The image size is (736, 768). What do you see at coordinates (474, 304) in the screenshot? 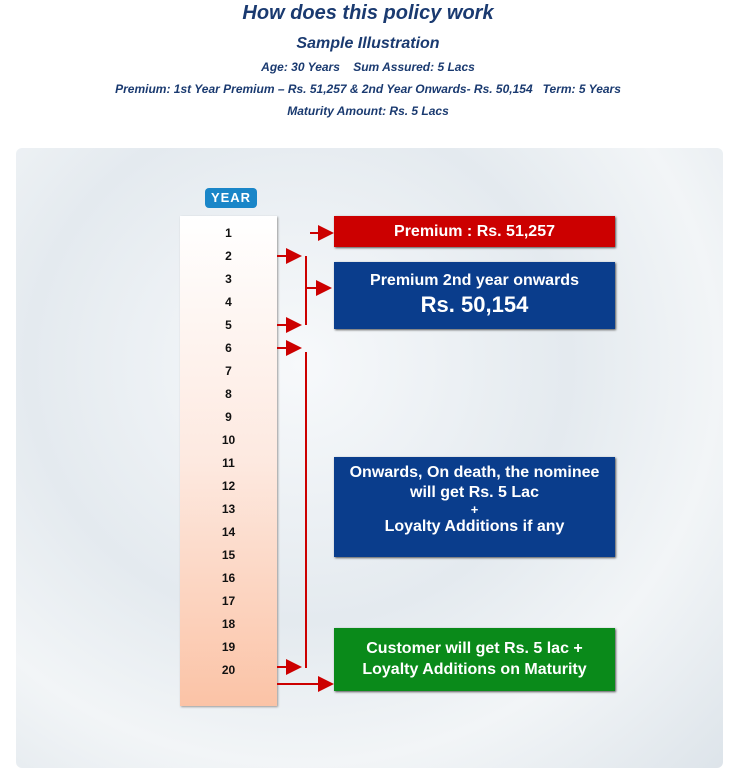
I see `premium-onwards-amount: Rs. 50,154` at bounding box center [474, 304].